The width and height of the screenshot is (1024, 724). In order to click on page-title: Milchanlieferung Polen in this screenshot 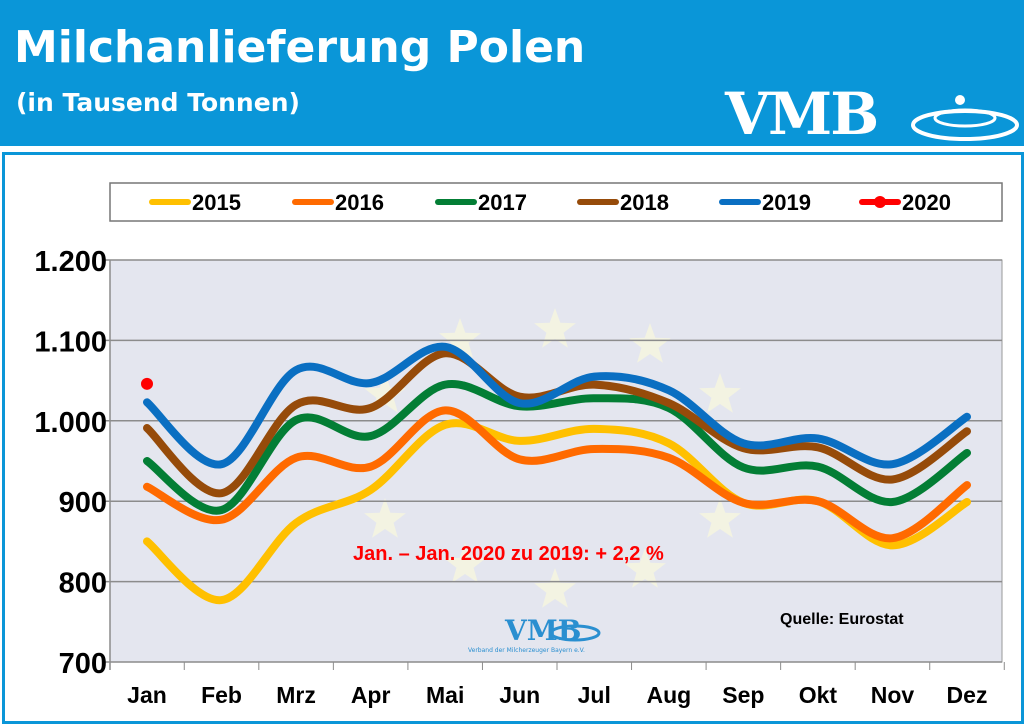, I will do `click(300, 47)`.